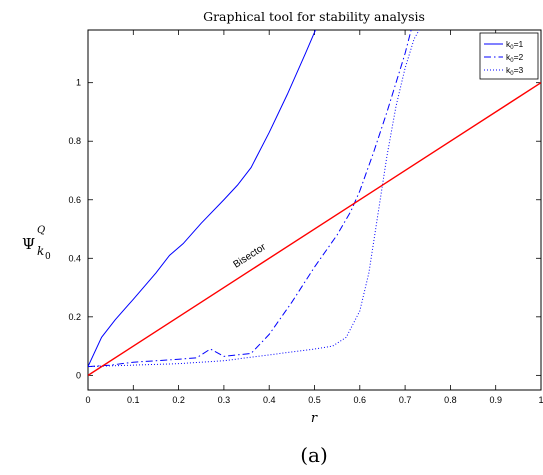 Image resolution: width=543 pixels, height=475 pixels. I want to click on x-tick-label: 0.5, so click(314, 400).